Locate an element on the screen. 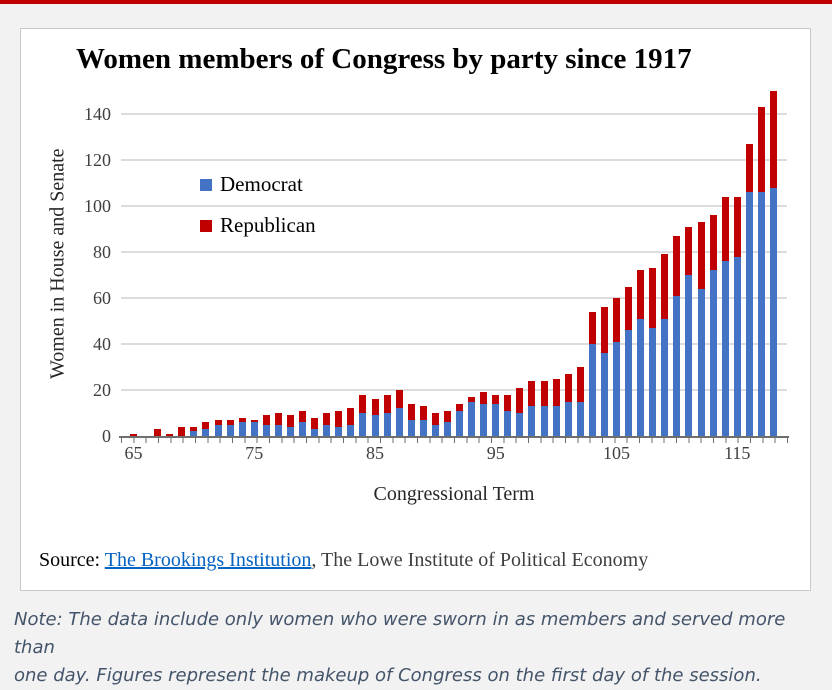 This screenshot has height=690, width=832. y-tick-label-140: 140 is located at coordinates (97, 114).